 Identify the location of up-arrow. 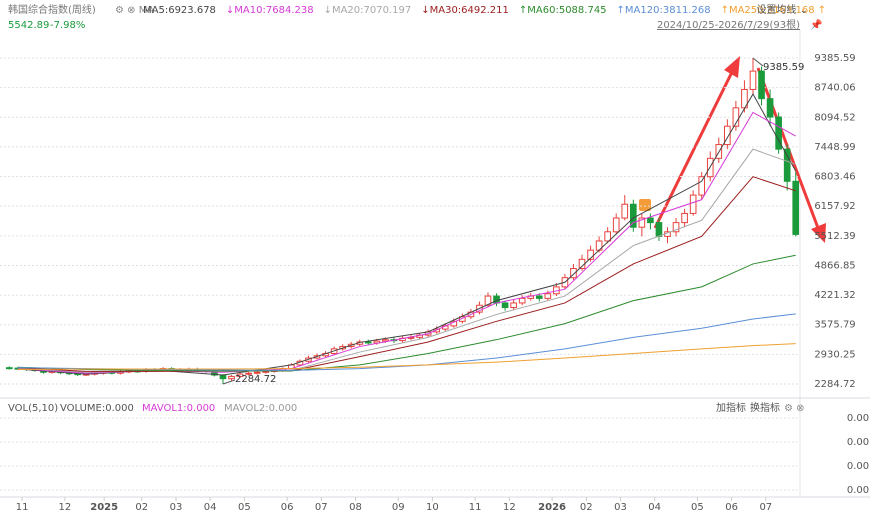
(694, 149).